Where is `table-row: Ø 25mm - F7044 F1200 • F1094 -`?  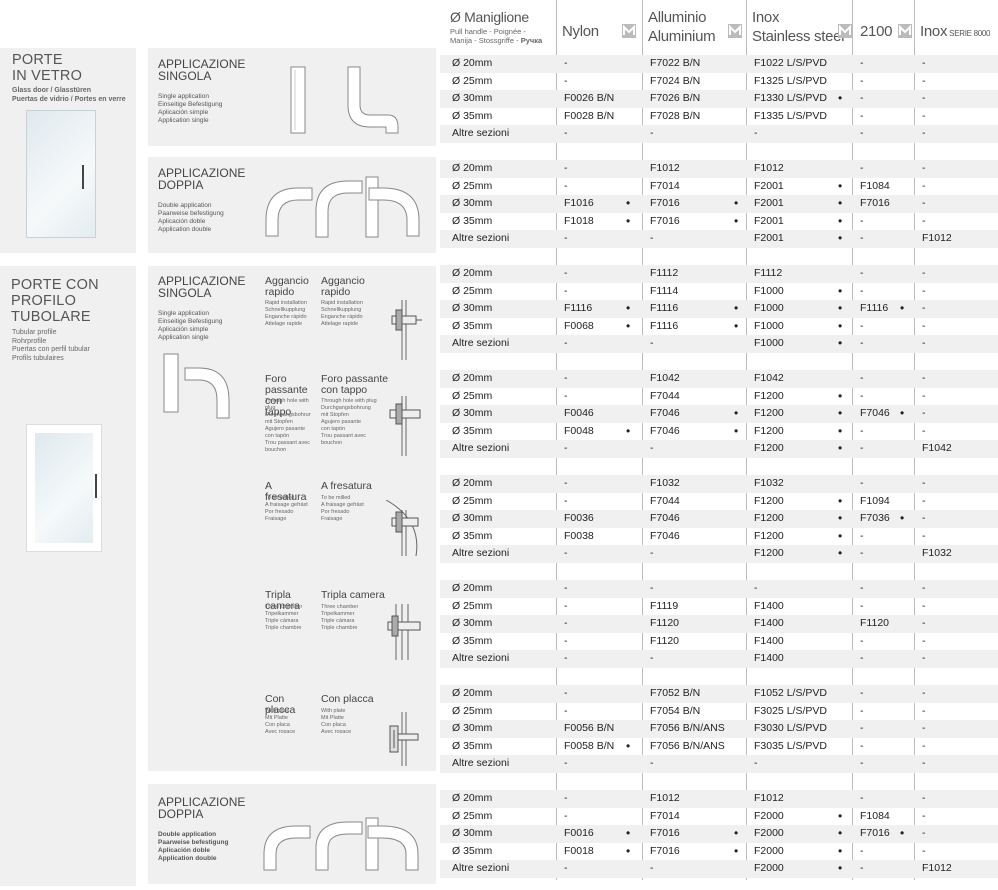 table-row: Ø 25mm - F7044 F1200 • F1094 - is located at coordinates (719, 502).